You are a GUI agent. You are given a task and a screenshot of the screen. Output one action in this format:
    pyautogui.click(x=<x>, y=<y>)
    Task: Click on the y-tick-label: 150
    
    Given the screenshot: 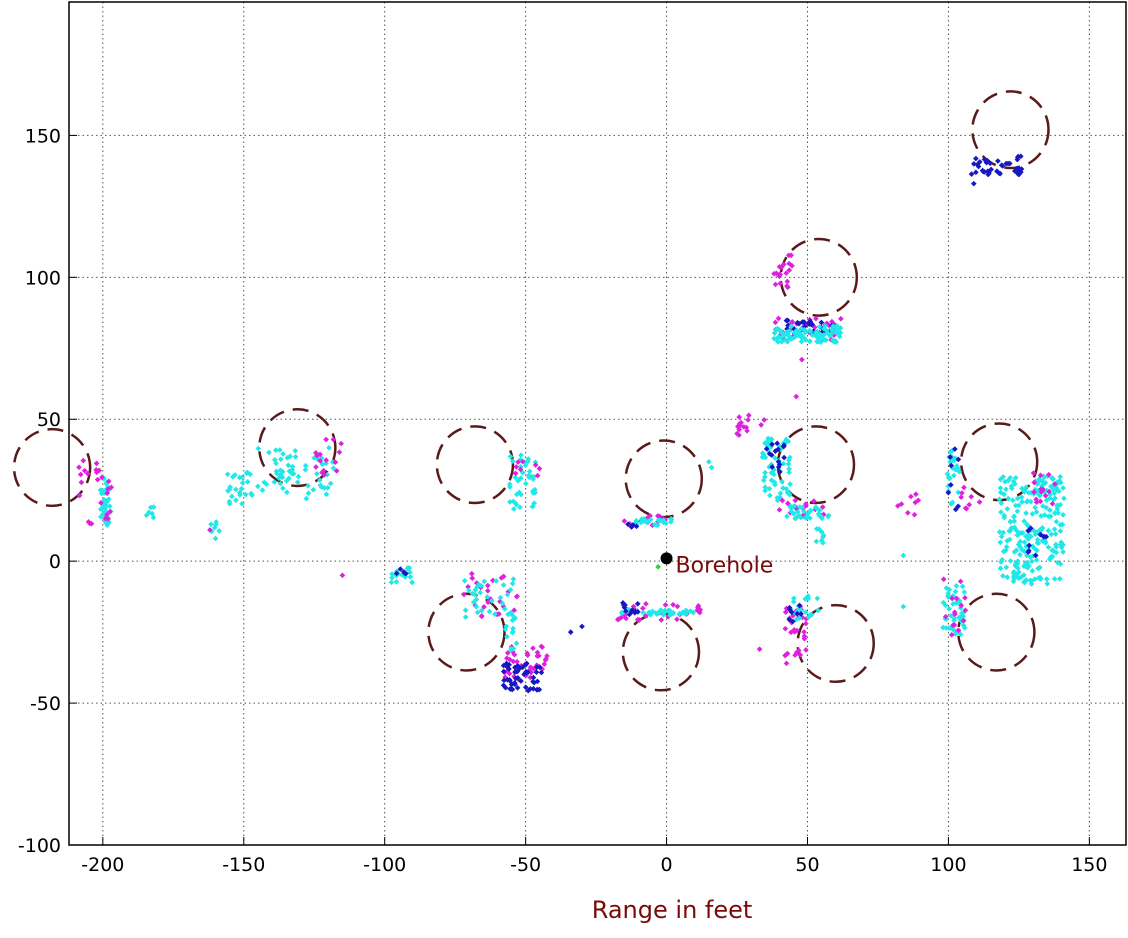 What is the action you would take?
    pyautogui.click(x=43, y=136)
    